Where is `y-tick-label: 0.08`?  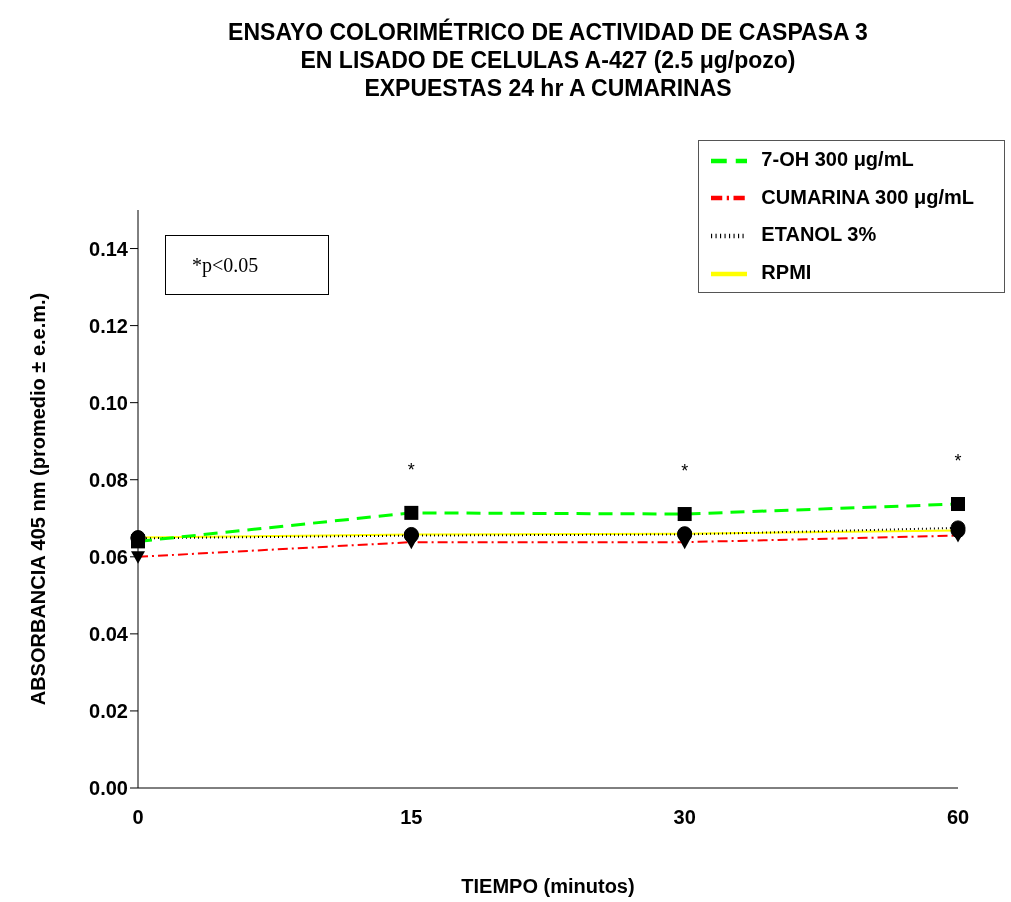 y-tick-label: 0.08 is located at coordinates (108, 479).